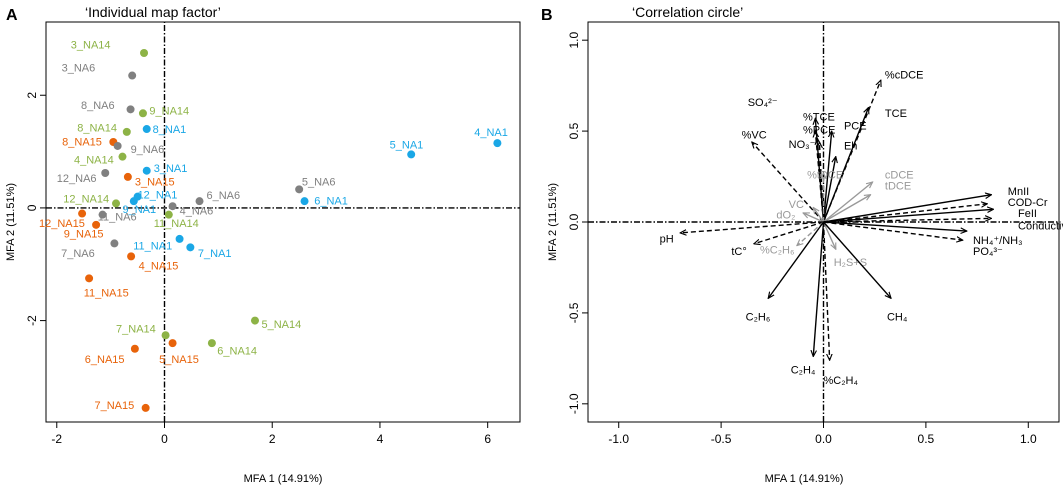 The image size is (1063, 486). What do you see at coordinates (721, 439) in the screenshot?
I see `b-xtick-label: -0.5` at bounding box center [721, 439].